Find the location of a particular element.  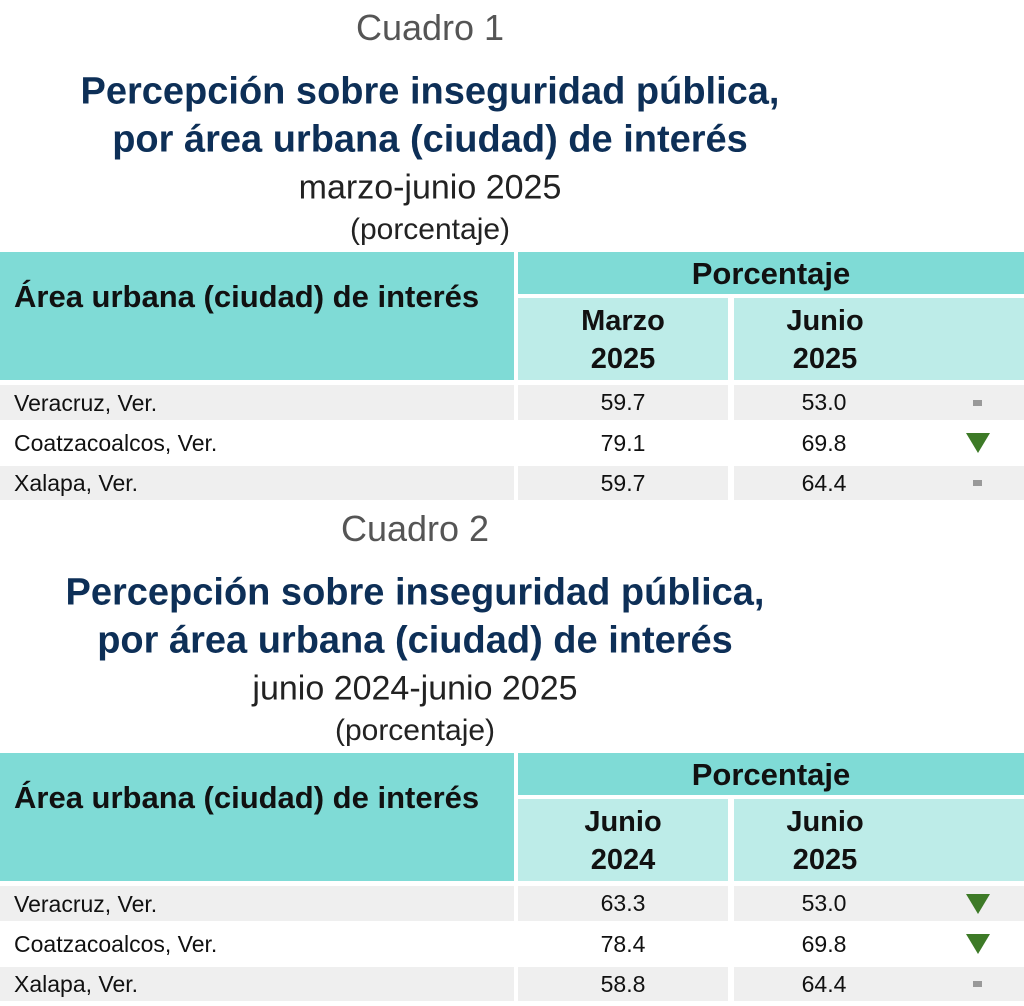

cuadro-label: Cuadro 1 is located at coordinates (430, 27).